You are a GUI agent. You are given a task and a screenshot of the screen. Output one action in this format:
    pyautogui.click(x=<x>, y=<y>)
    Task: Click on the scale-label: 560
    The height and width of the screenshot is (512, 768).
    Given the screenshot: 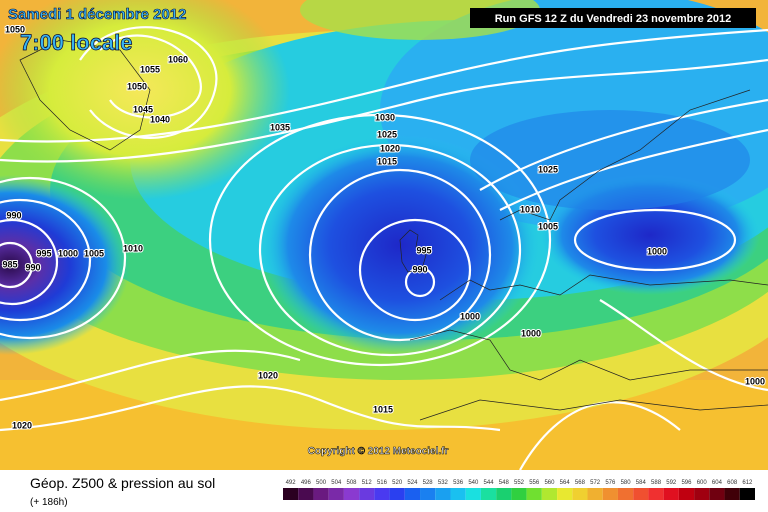 What is the action you would take?
    pyautogui.click(x=549, y=483)
    